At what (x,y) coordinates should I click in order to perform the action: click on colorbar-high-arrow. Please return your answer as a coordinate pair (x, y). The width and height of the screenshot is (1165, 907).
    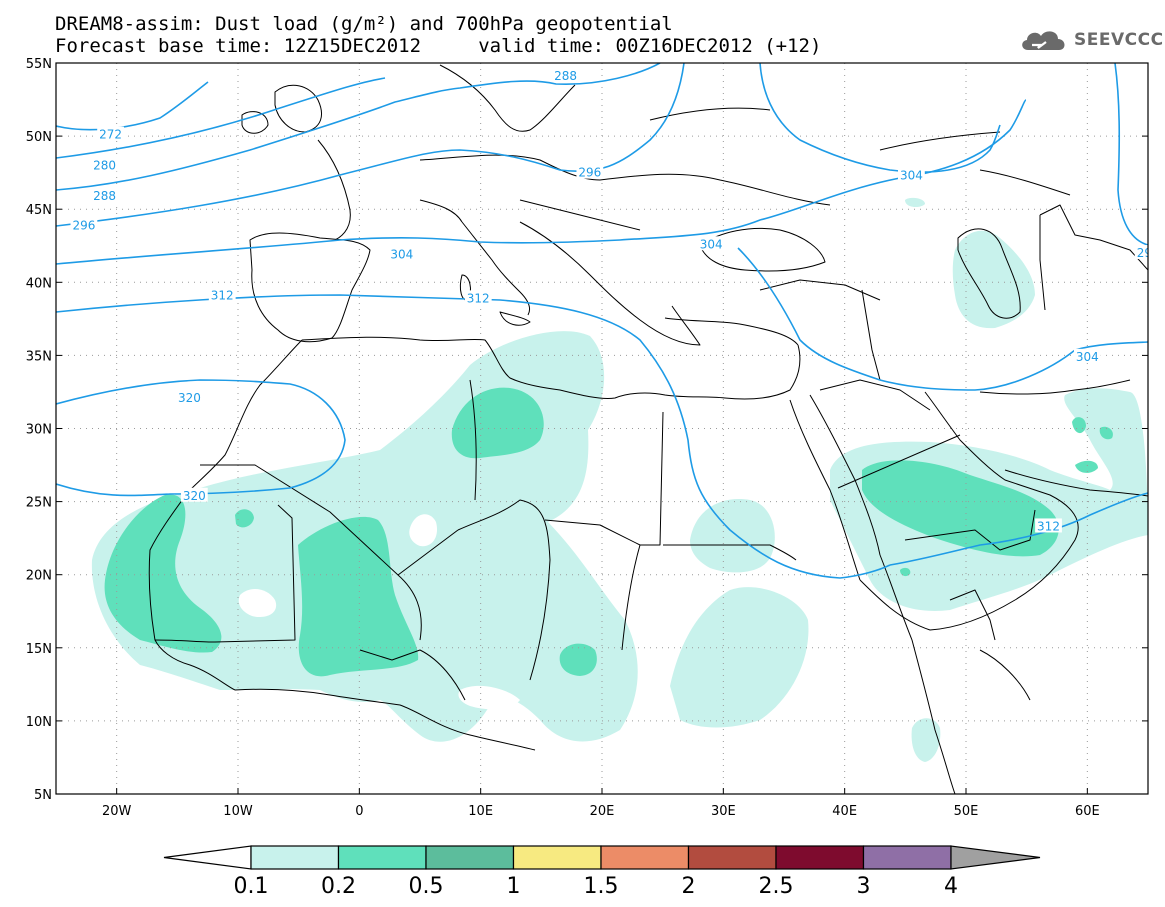
    Looking at the image, I should click on (995, 857).